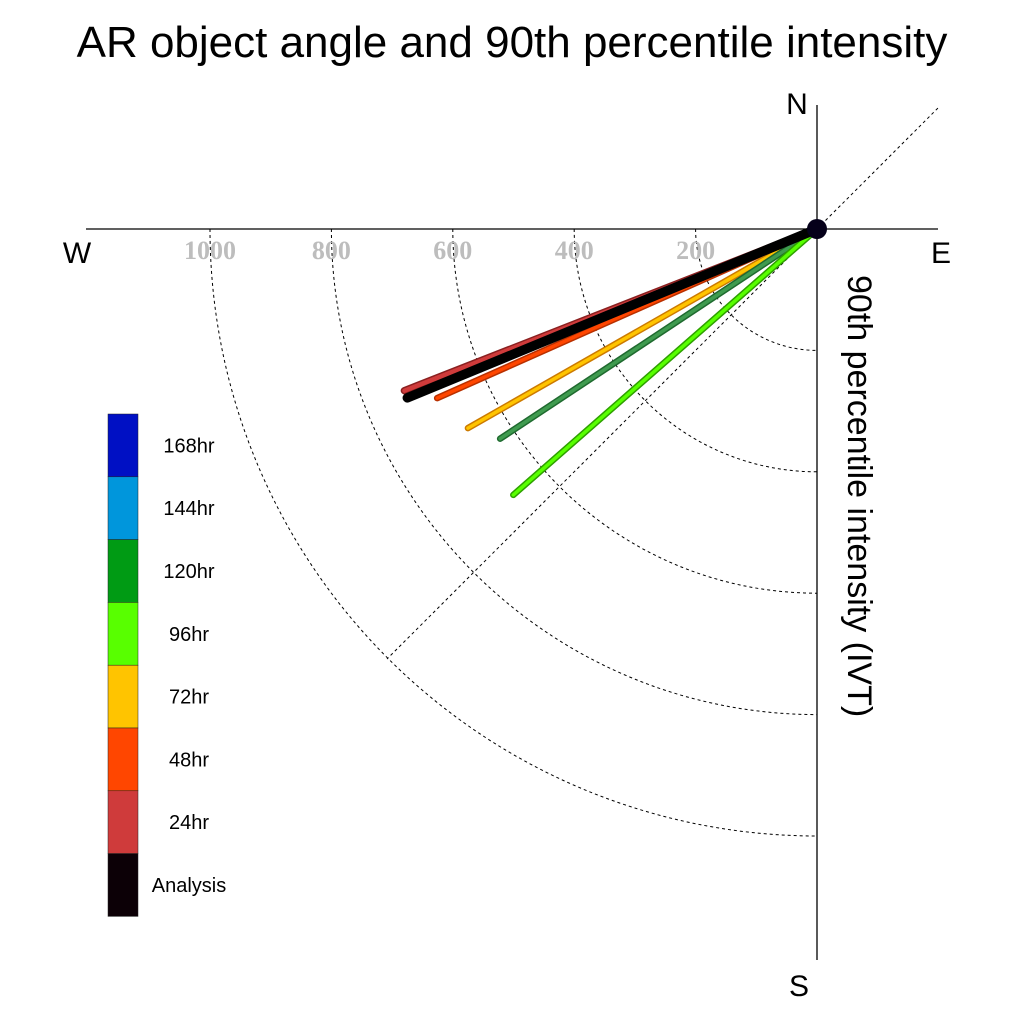 This screenshot has height=1024, width=1024. Describe the element at coordinates (77, 253) in the screenshot. I see `west-label: W` at that location.